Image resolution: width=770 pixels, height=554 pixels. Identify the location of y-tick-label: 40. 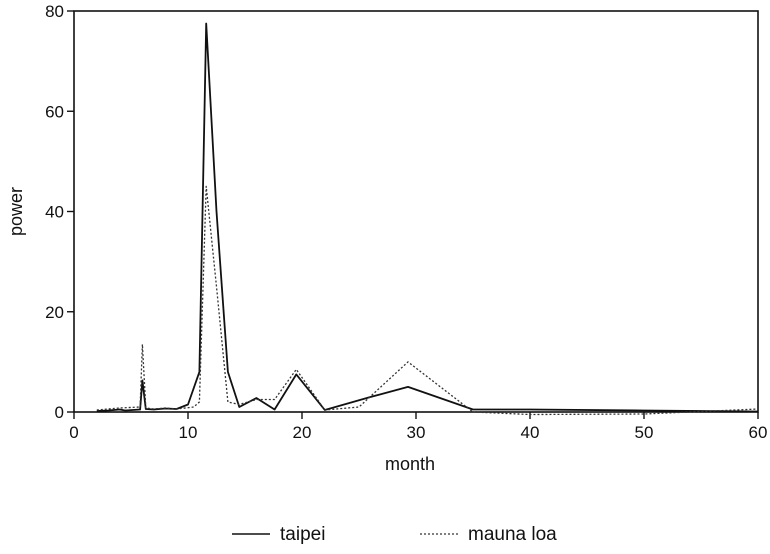
(54, 212).